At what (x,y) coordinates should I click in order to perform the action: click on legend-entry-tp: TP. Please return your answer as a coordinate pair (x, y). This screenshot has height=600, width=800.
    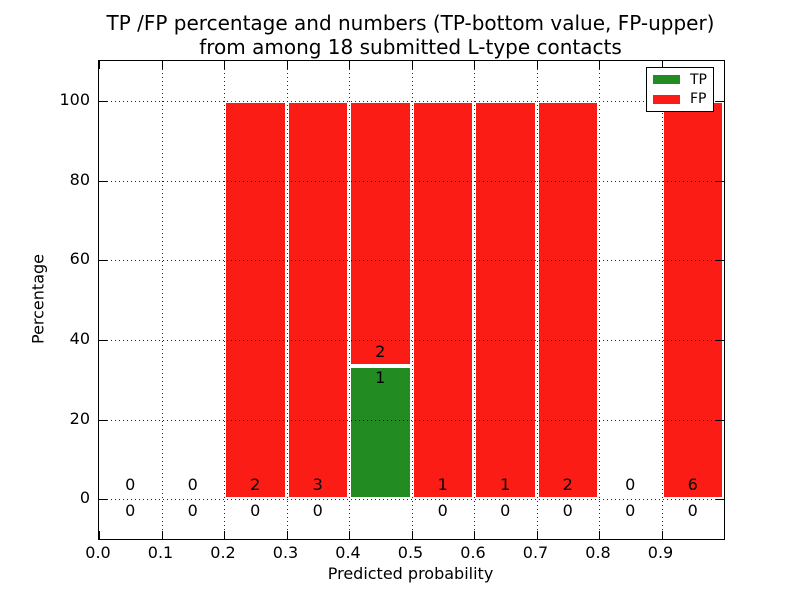
    Looking at the image, I should click on (680, 80).